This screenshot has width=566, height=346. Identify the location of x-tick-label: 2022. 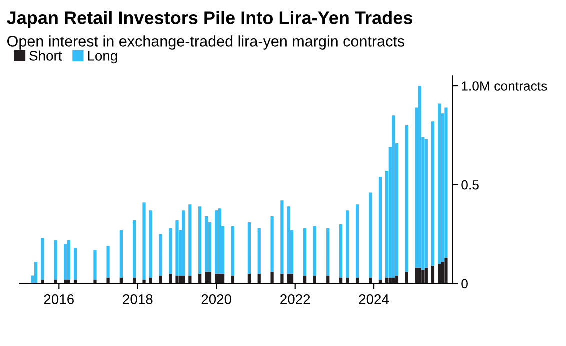
(295, 299).